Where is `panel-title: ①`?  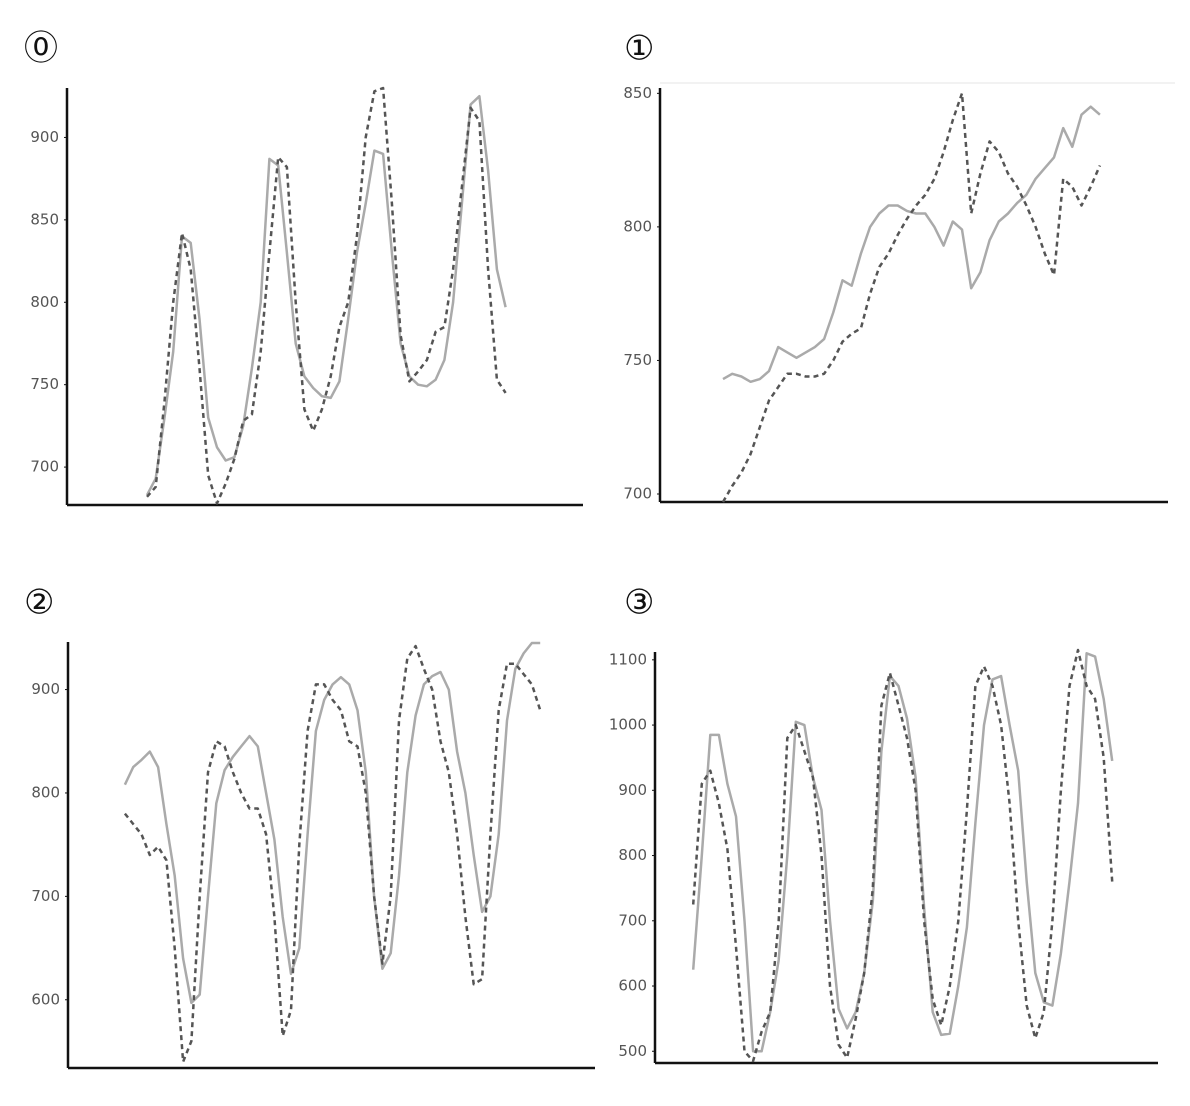 panel-title: ① is located at coordinates (639, 49).